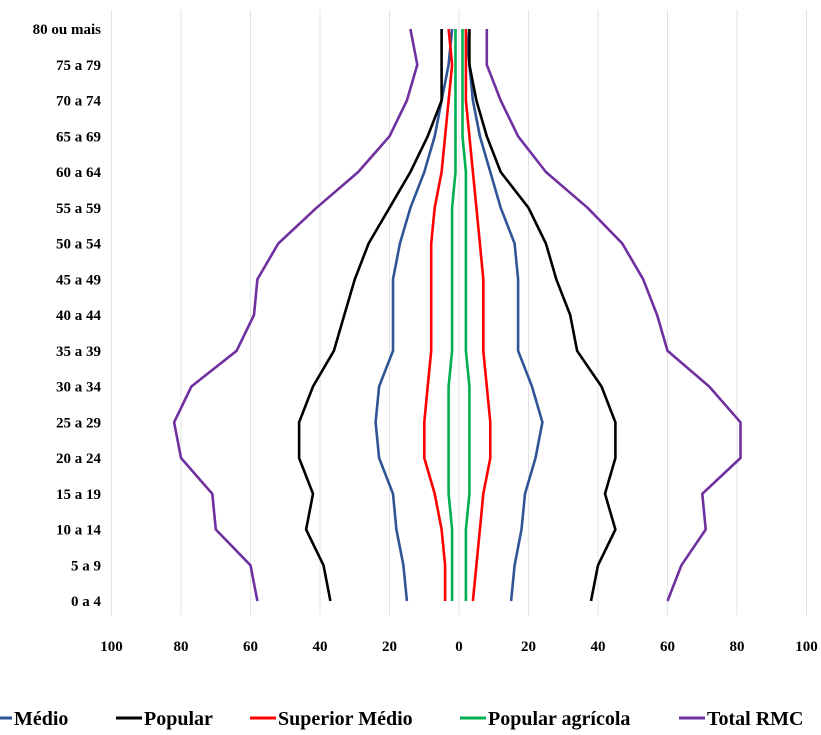 This screenshot has width=821, height=735. What do you see at coordinates (41, 719) in the screenshot?
I see `legend-label-medio: Médio` at bounding box center [41, 719].